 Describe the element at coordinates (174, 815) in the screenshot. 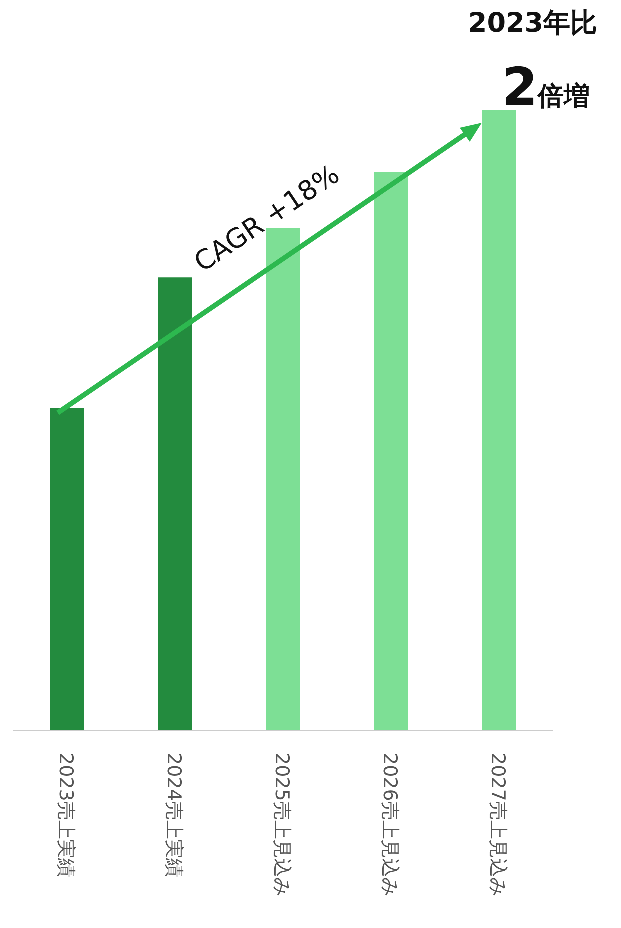

I see `x-tick-label: 2024売上実績` at that location.